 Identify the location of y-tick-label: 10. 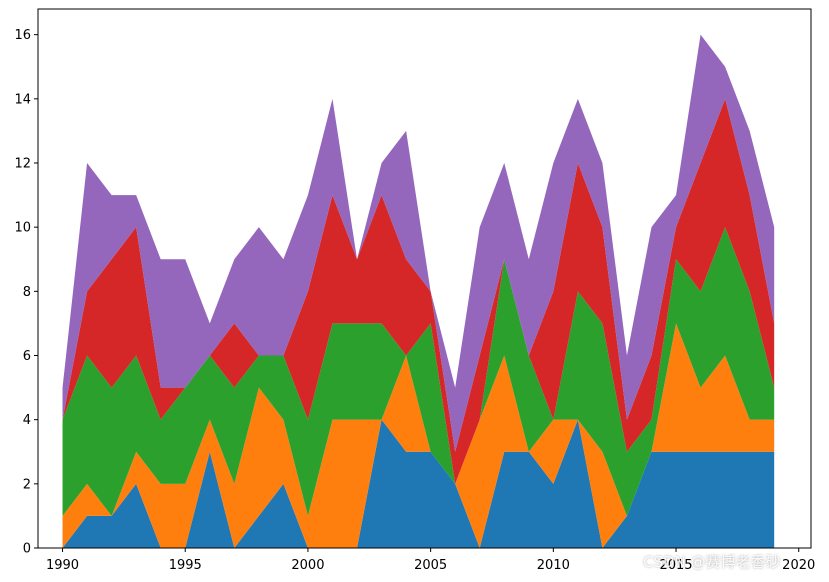
(22, 228).